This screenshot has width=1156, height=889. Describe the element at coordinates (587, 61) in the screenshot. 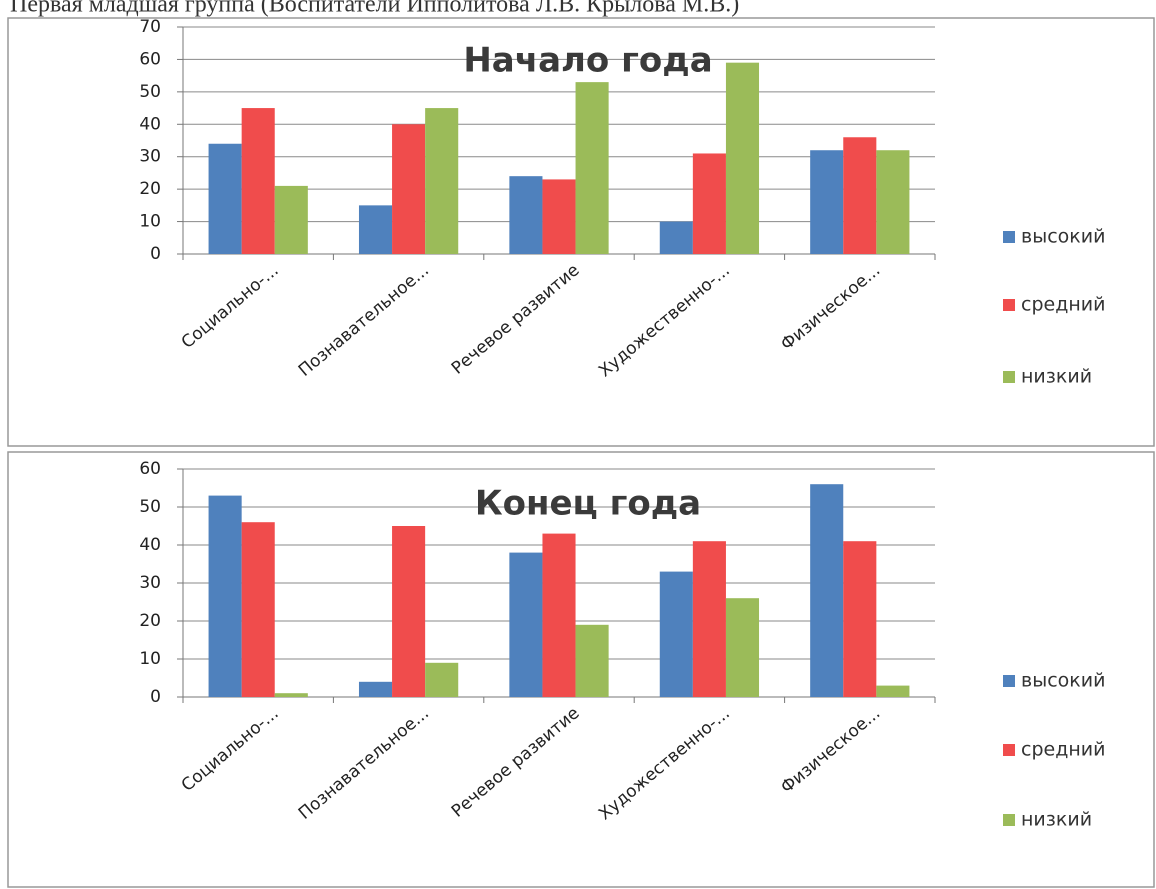

I see `chart-title: Начало года` at that location.